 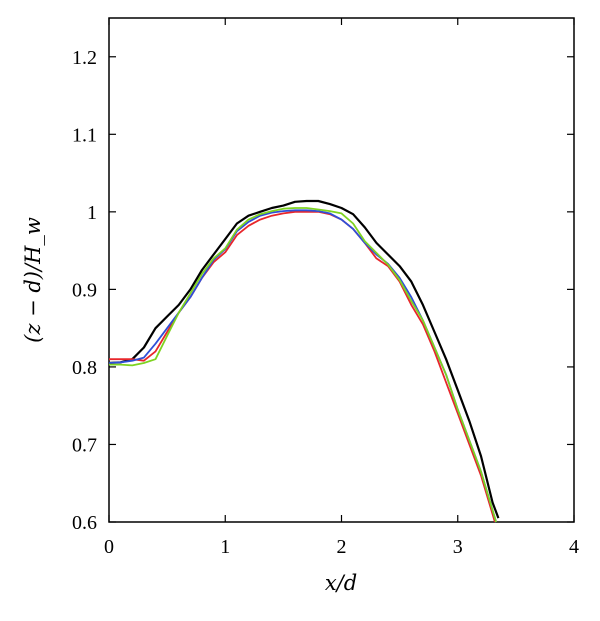 What do you see at coordinates (109, 547) in the screenshot?
I see `x-tick-label: 0` at bounding box center [109, 547].